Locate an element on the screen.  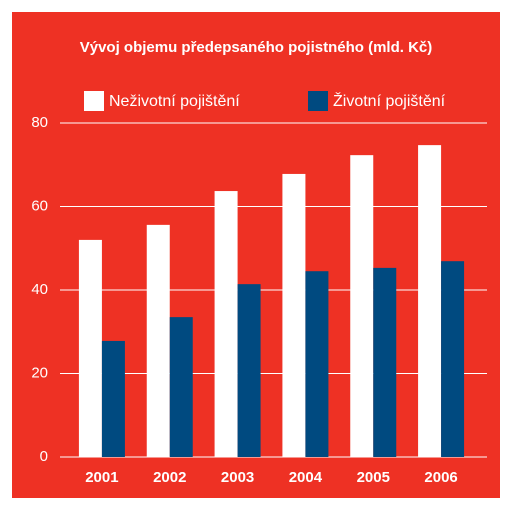
x-tick-label: 2003 is located at coordinates (237, 477).